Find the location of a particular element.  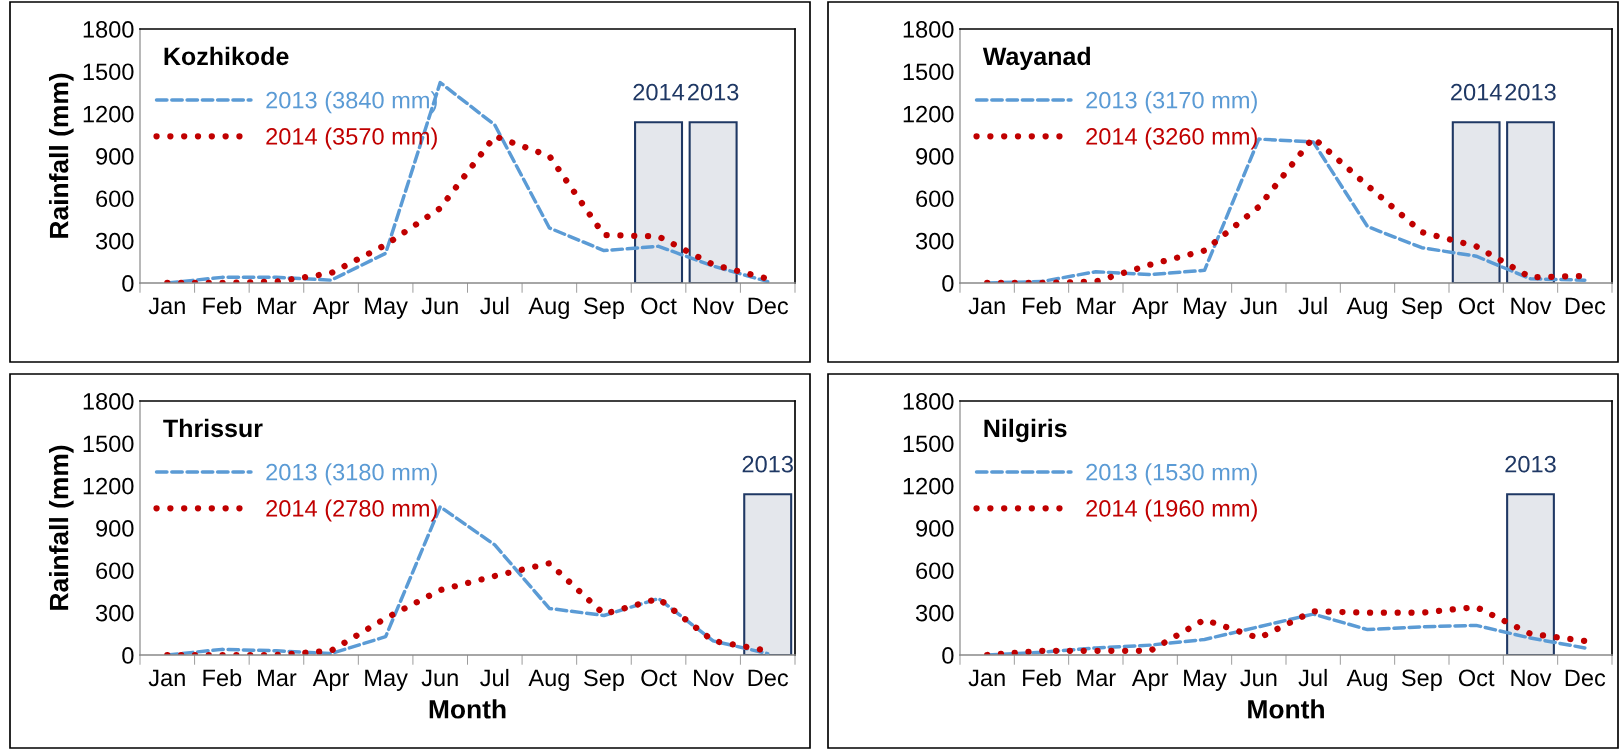

text: Nilgiris is located at coordinates (1025, 430).